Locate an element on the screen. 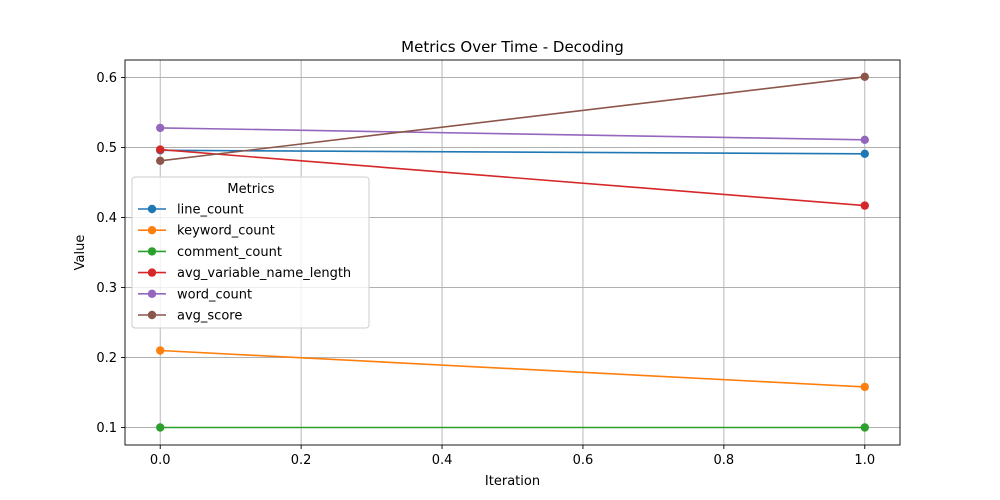 The width and height of the screenshot is (1000, 500). x-axis-label: Iteration is located at coordinates (512, 481).